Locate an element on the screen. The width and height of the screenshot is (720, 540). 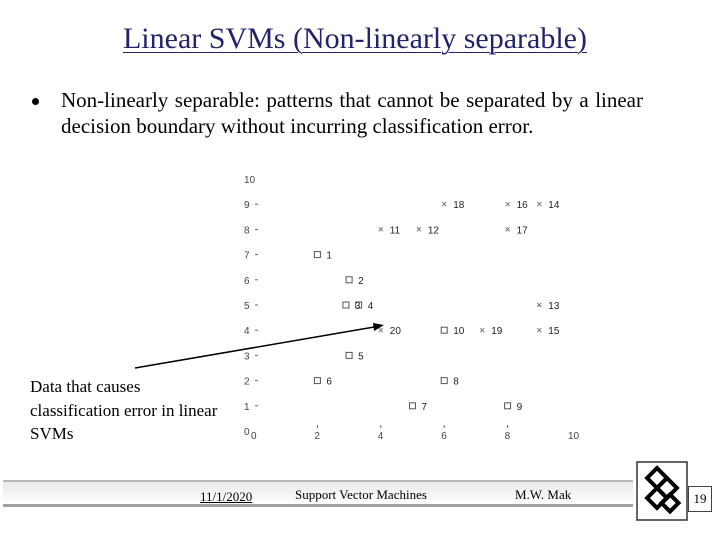
x-tick-label: 2 is located at coordinates (317, 436).